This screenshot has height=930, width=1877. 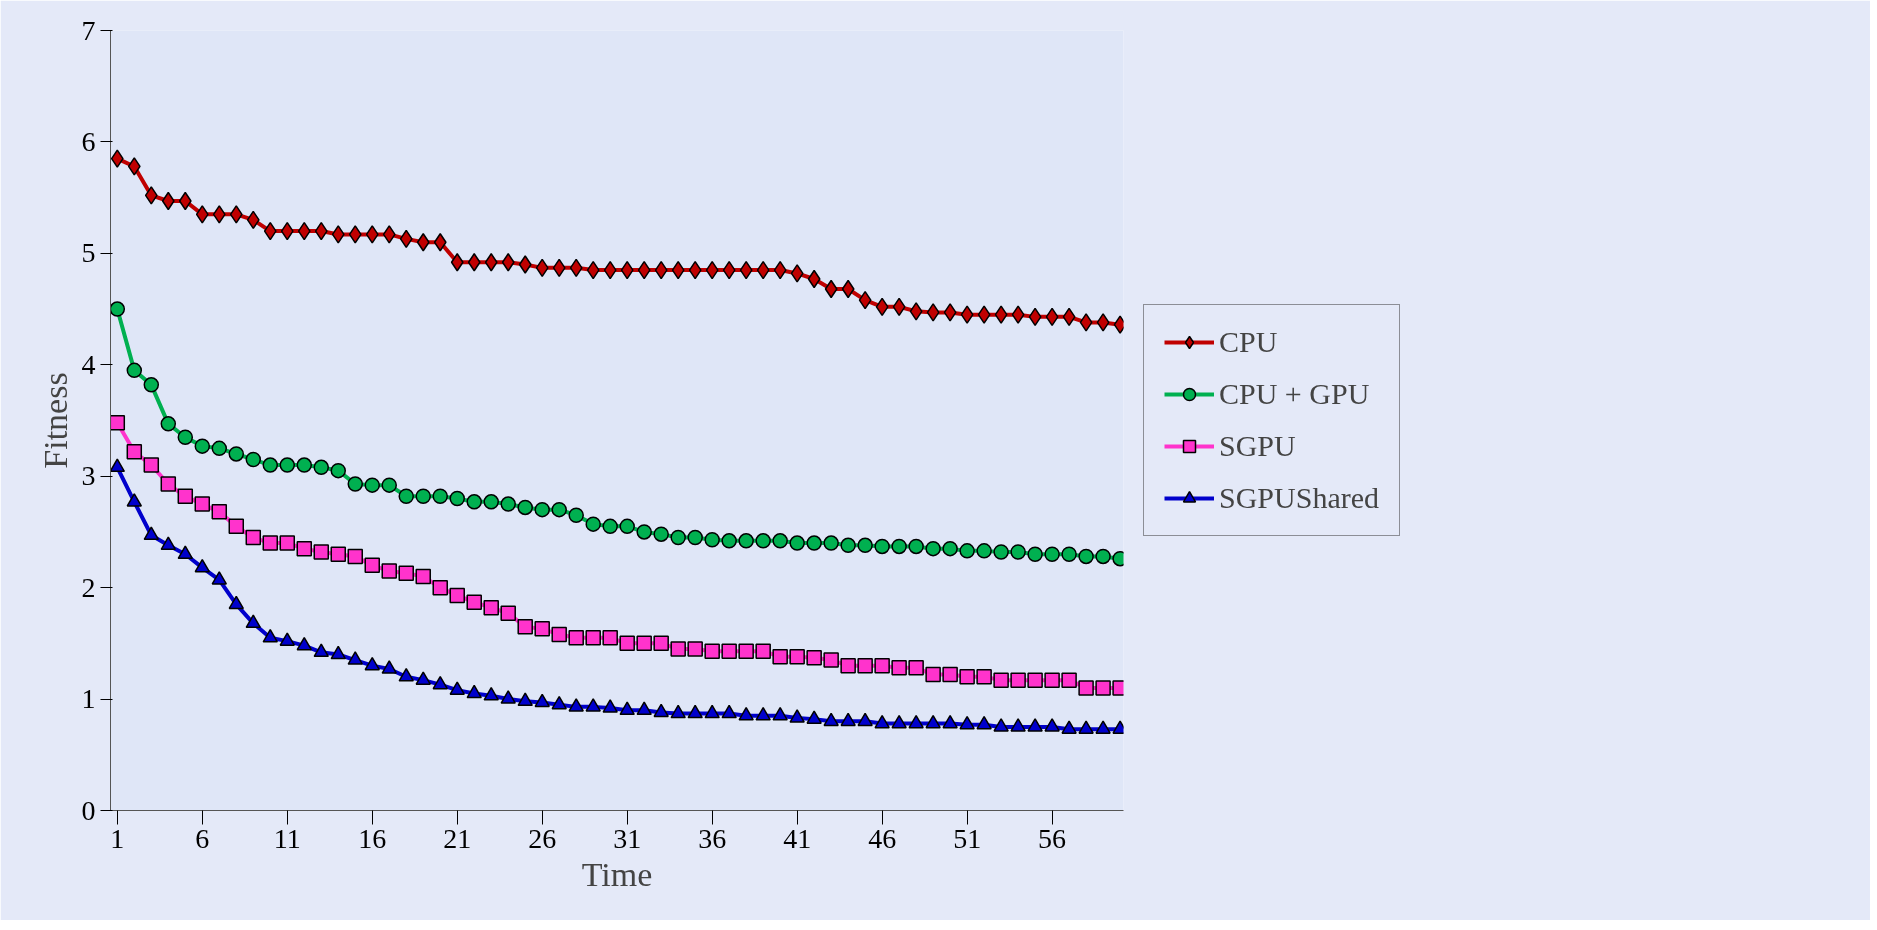 What do you see at coordinates (287, 838) in the screenshot?
I see `x-tick-label: 11` at bounding box center [287, 838].